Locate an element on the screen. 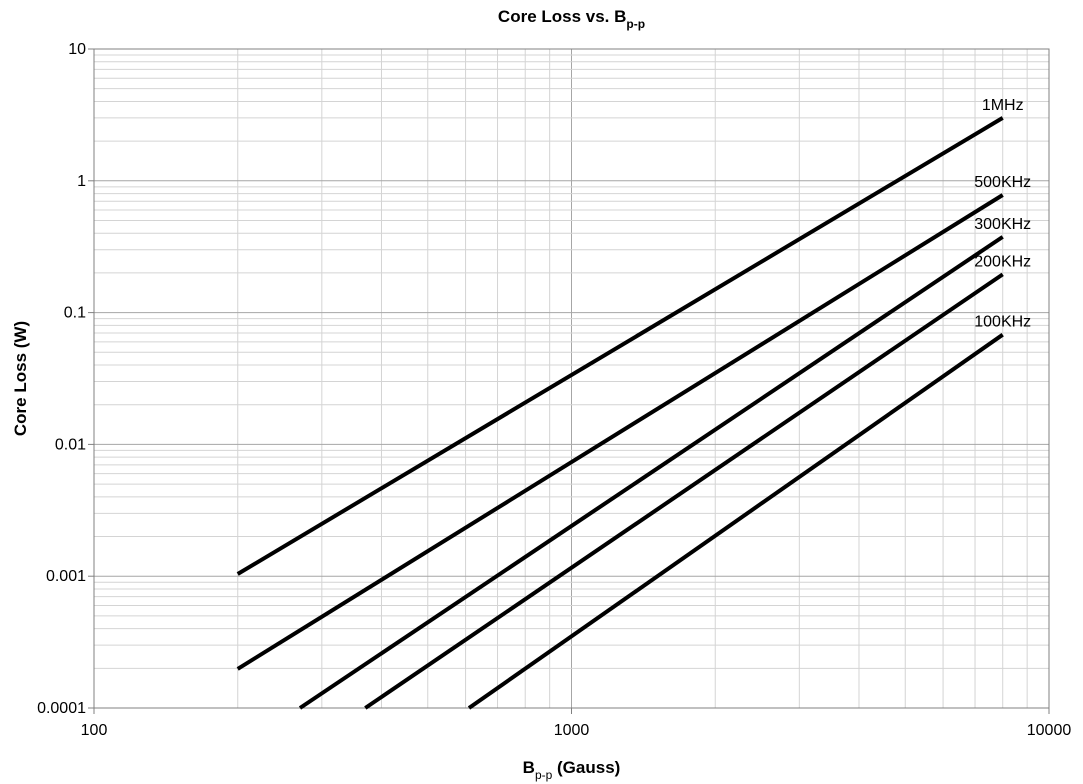 Image resolution: width=1083 pixels, height=784 pixels. x-tick-label: 100 is located at coordinates (94, 730).